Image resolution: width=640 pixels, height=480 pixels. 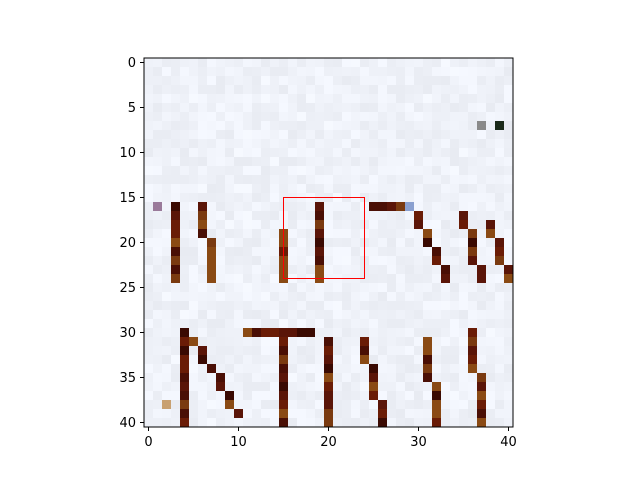 I want to click on x-axis: 0 10 20 30 40, so click(x=330, y=438).